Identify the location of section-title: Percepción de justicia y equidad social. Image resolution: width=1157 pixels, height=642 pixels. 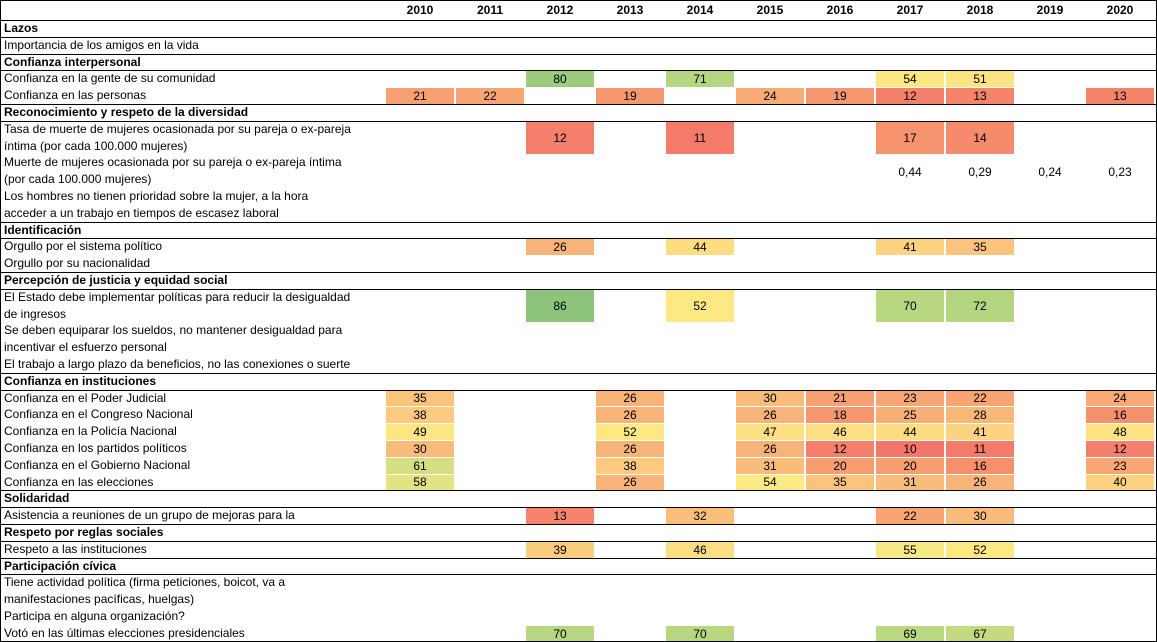
(116, 280).